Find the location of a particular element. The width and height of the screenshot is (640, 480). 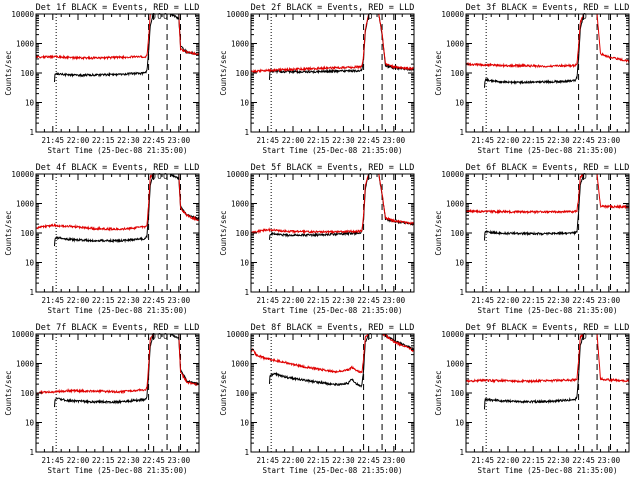

panel-title: Det 3f BLACK = Events, RED = LLD is located at coordinates (548, 8).